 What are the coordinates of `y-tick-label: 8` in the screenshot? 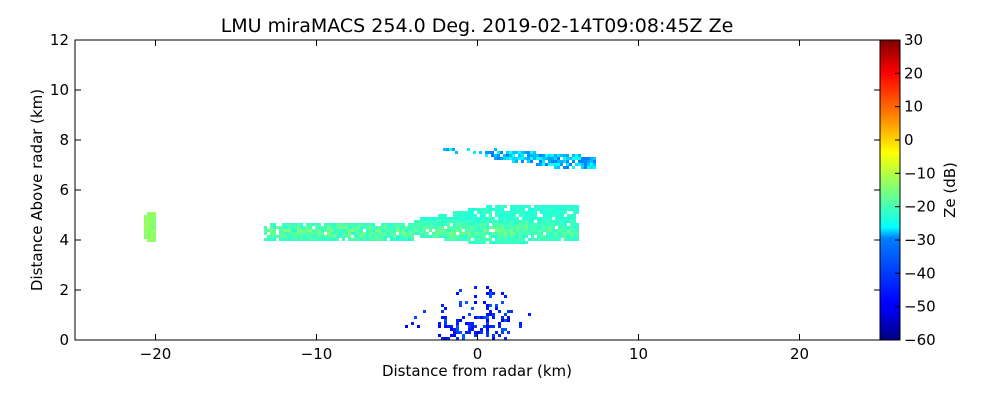 It's located at (64, 140).